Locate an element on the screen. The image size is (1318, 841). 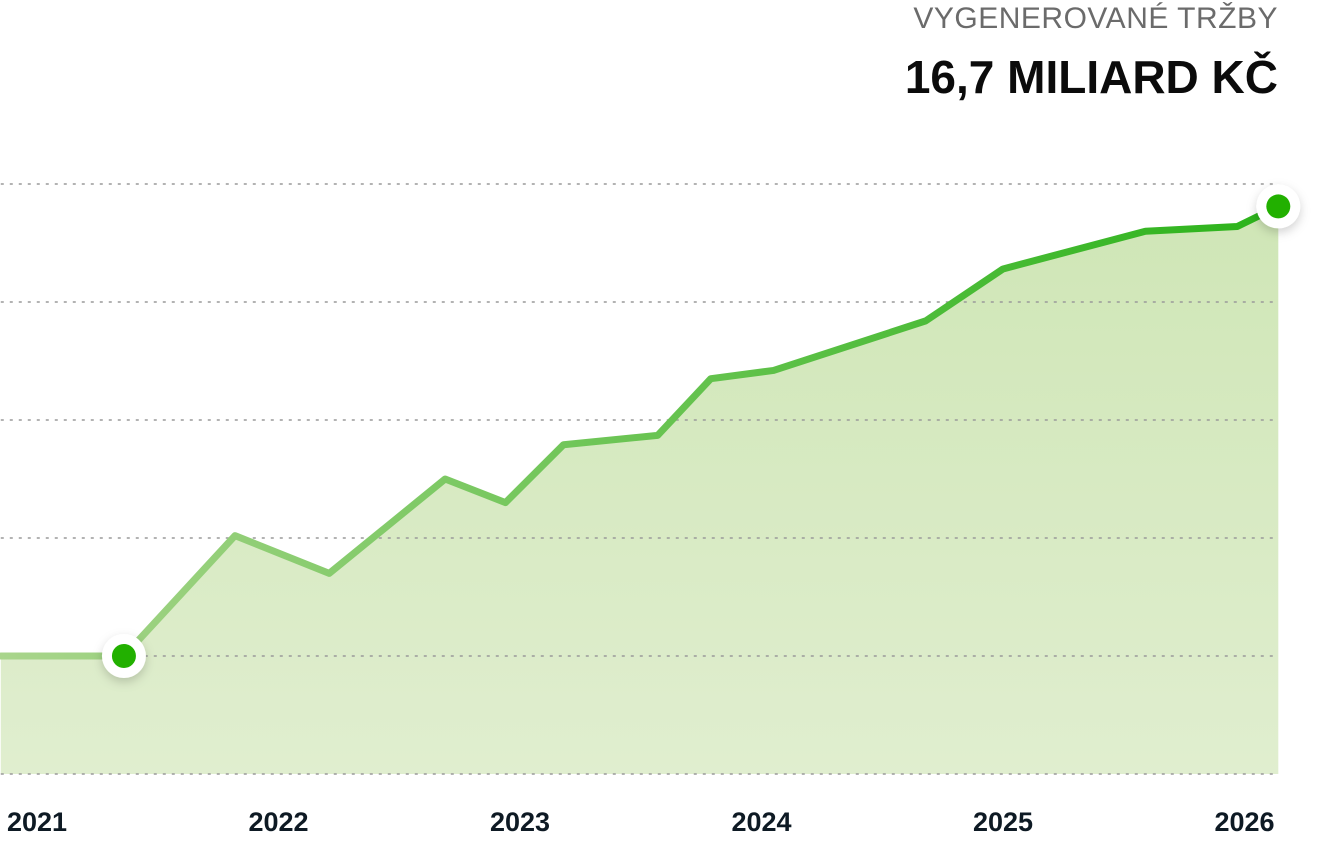
x-tick-label: 2021 is located at coordinates (37, 822).